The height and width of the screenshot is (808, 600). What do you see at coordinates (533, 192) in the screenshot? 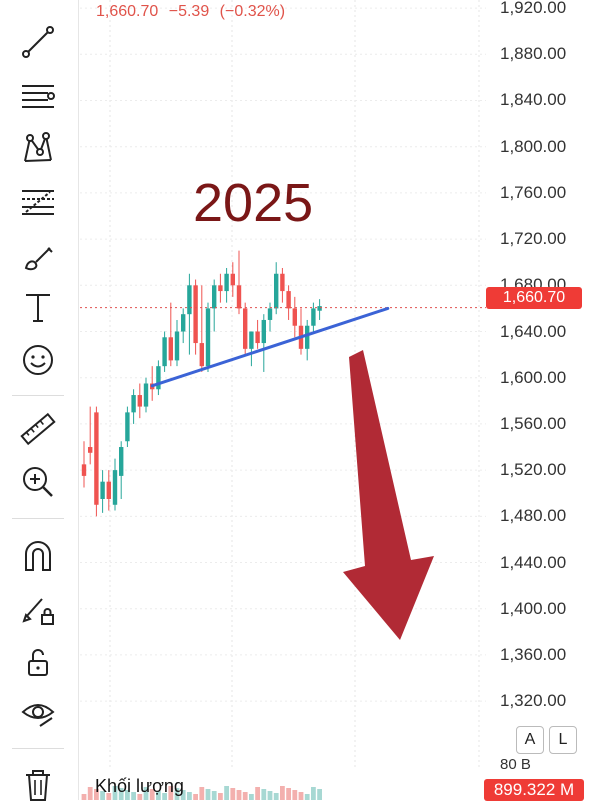
I see `price-axis-label: 1,760.00` at bounding box center [533, 192].